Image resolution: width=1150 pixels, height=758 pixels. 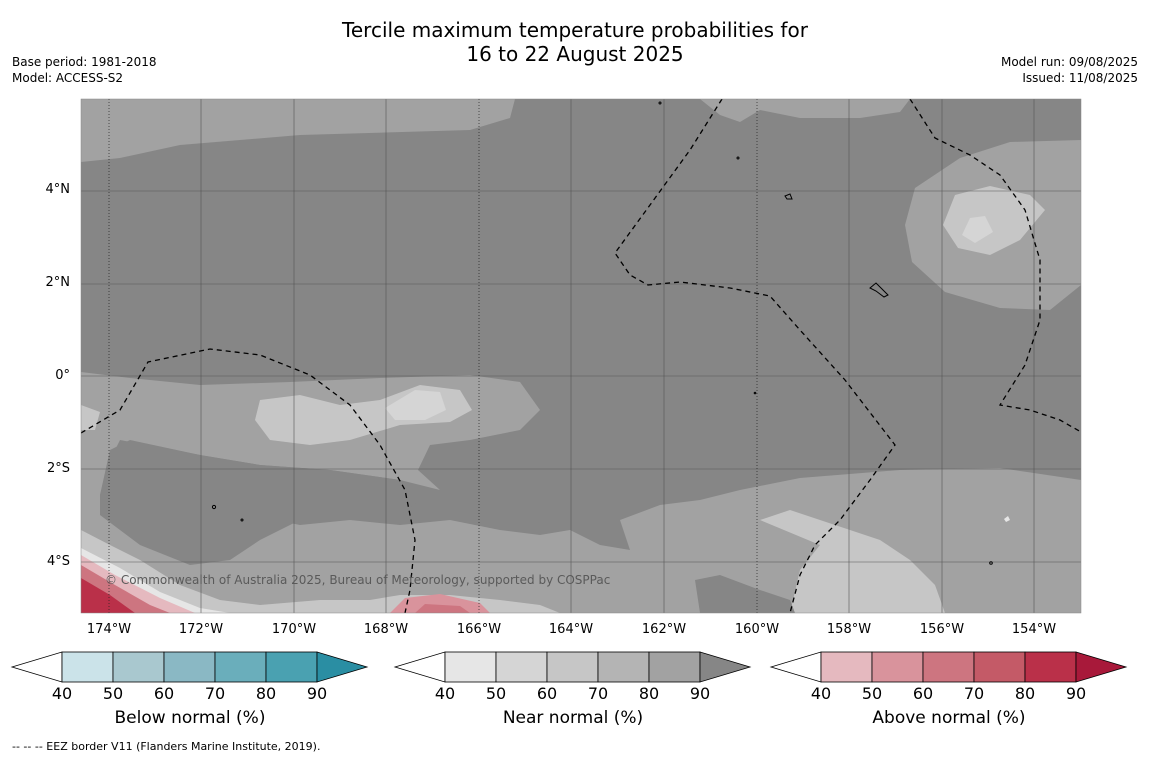 I want to click on cbar-above-extend-high, so click(x=1101, y=667).